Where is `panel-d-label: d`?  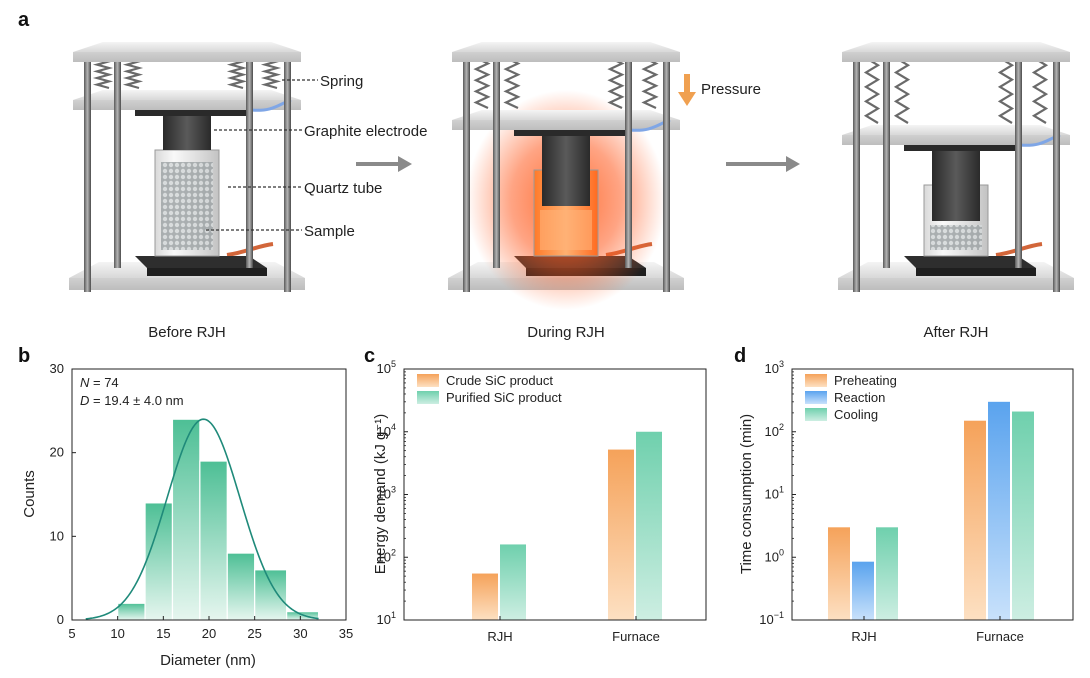
panel-d-label: d is located at coordinates (740, 356).